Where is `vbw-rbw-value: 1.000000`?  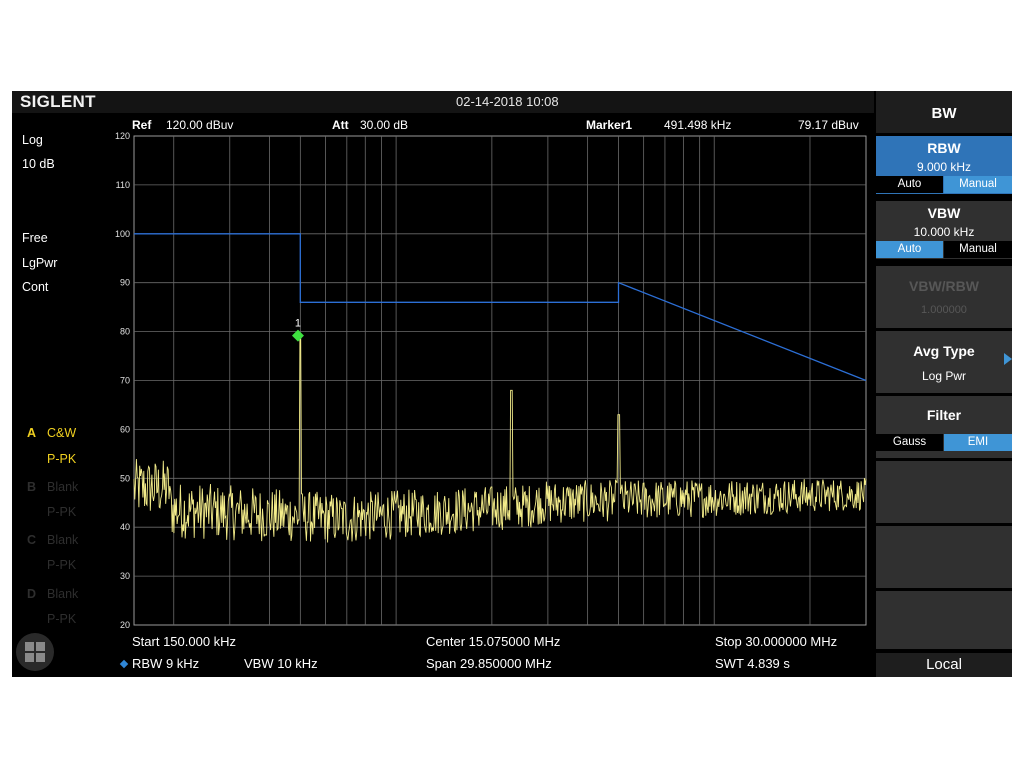 vbw-rbw-value: 1.000000 is located at coordinates (944, 310).